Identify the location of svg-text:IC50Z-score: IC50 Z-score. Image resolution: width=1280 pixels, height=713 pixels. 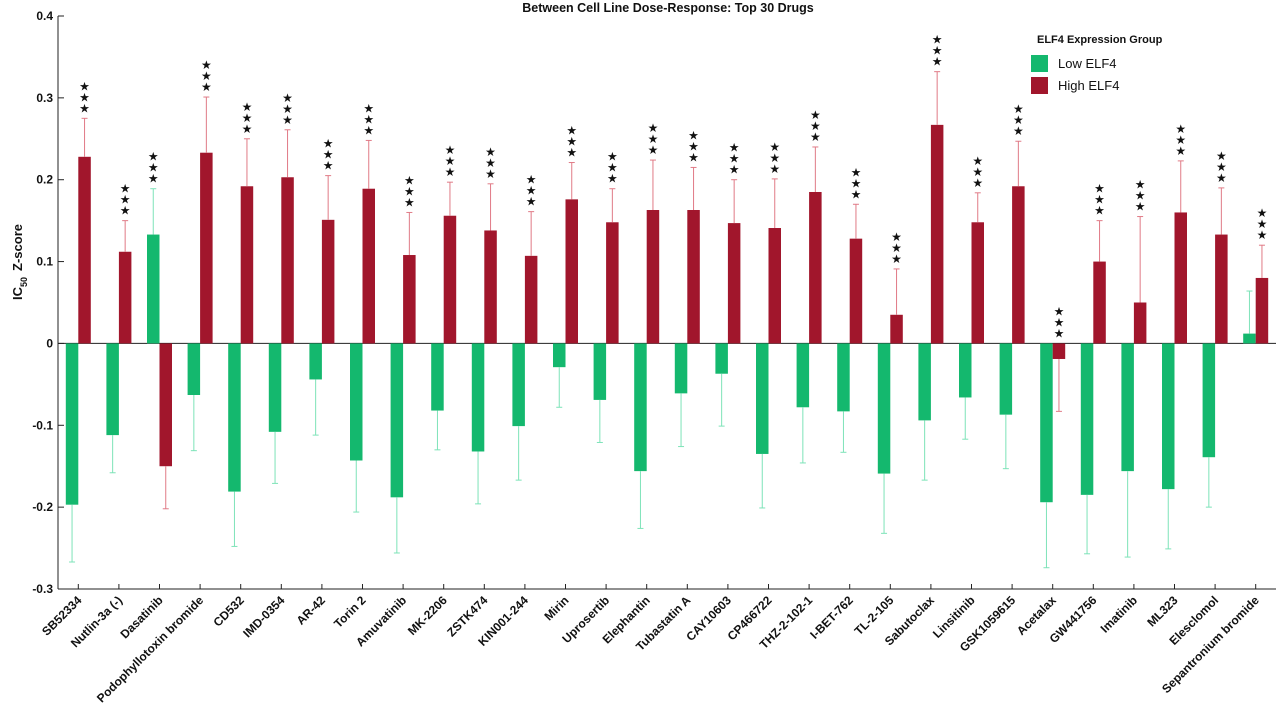
(19, 262).